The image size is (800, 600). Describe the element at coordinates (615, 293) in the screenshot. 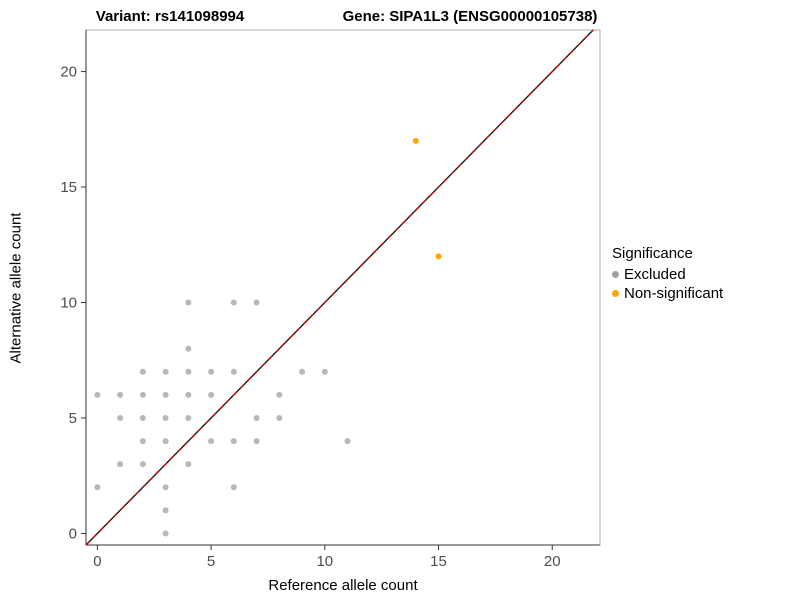

I see `non-significant-dot-icon` at that location.